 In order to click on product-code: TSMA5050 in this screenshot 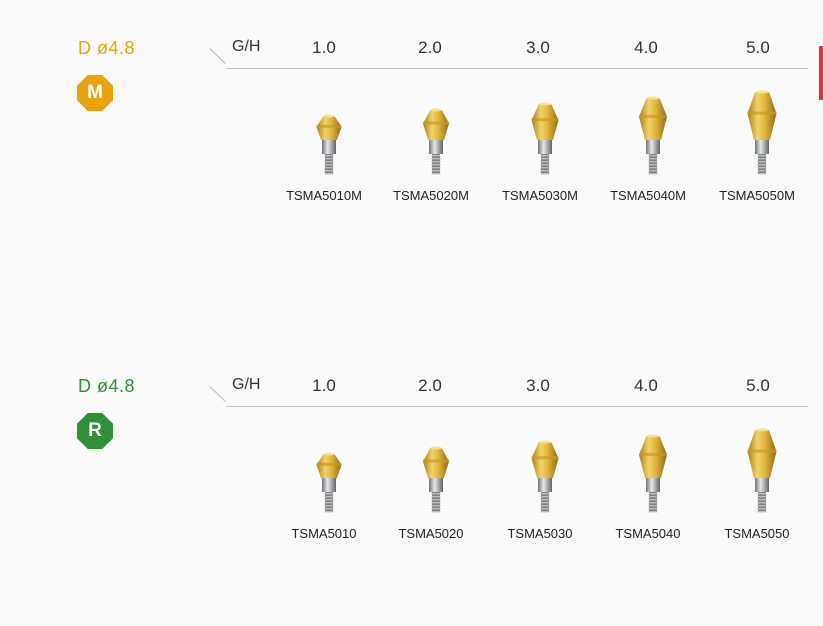, I will do `click(757, 533)`.